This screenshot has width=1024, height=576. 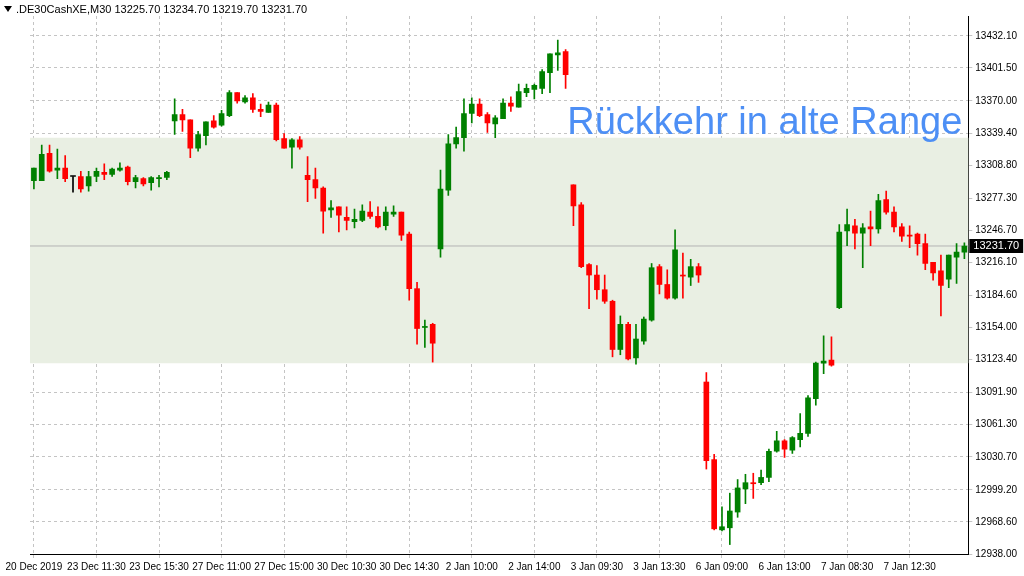 I want to click on y-tick-label: 13277.30, so click(x=996, y=197).